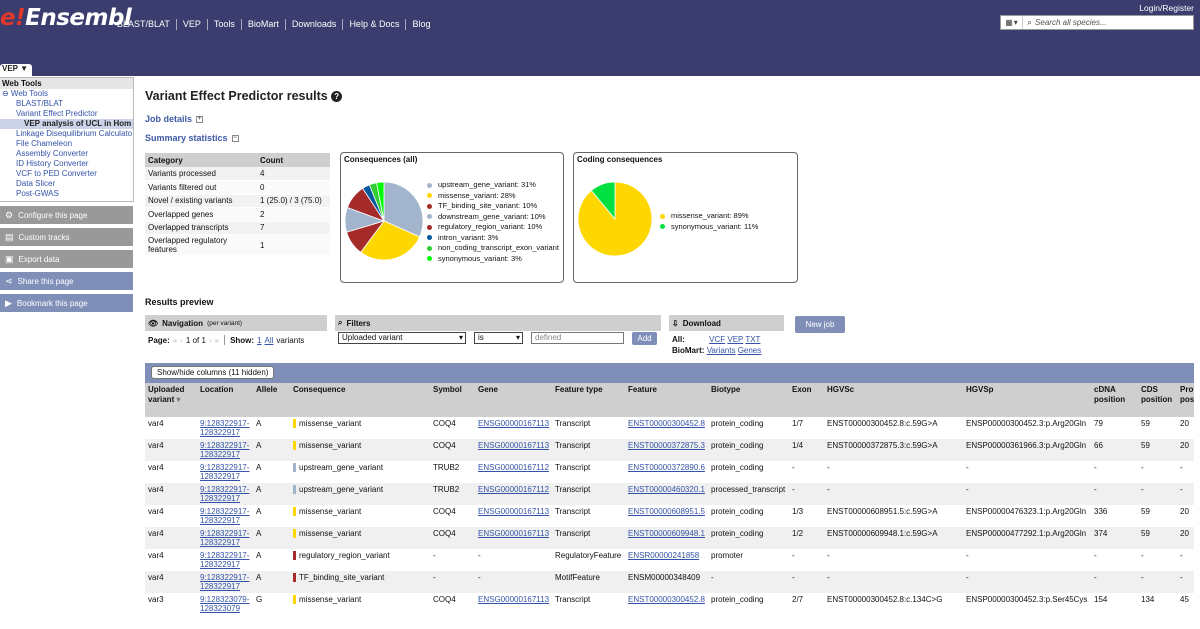 This screenshot has height=629, width=1200. What do you see at coordinates (360, 538) in the screenshot?
I see `cell-consequence: missense_variant` at bounding box center [360, 538].